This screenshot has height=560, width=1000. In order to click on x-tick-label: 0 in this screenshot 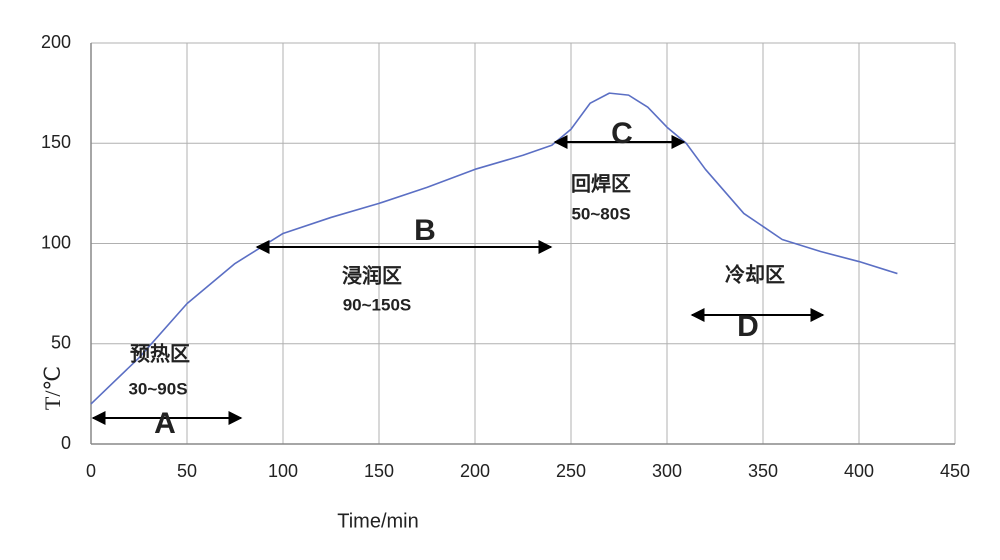, I will do `click(91, 471)`.